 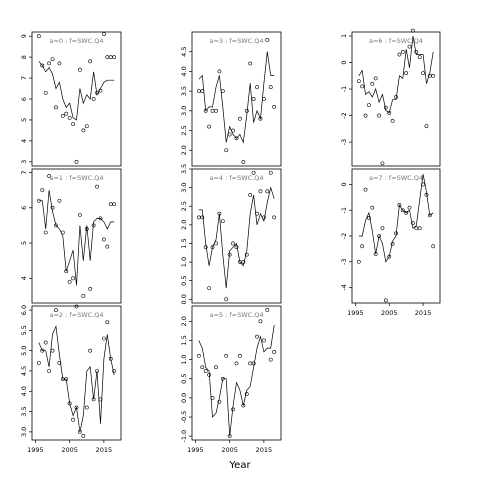 What do you see at coordinates (24, 330) in the screenshot?
I see `y-tick-label: 5.5` at bounding box center [24, 330].